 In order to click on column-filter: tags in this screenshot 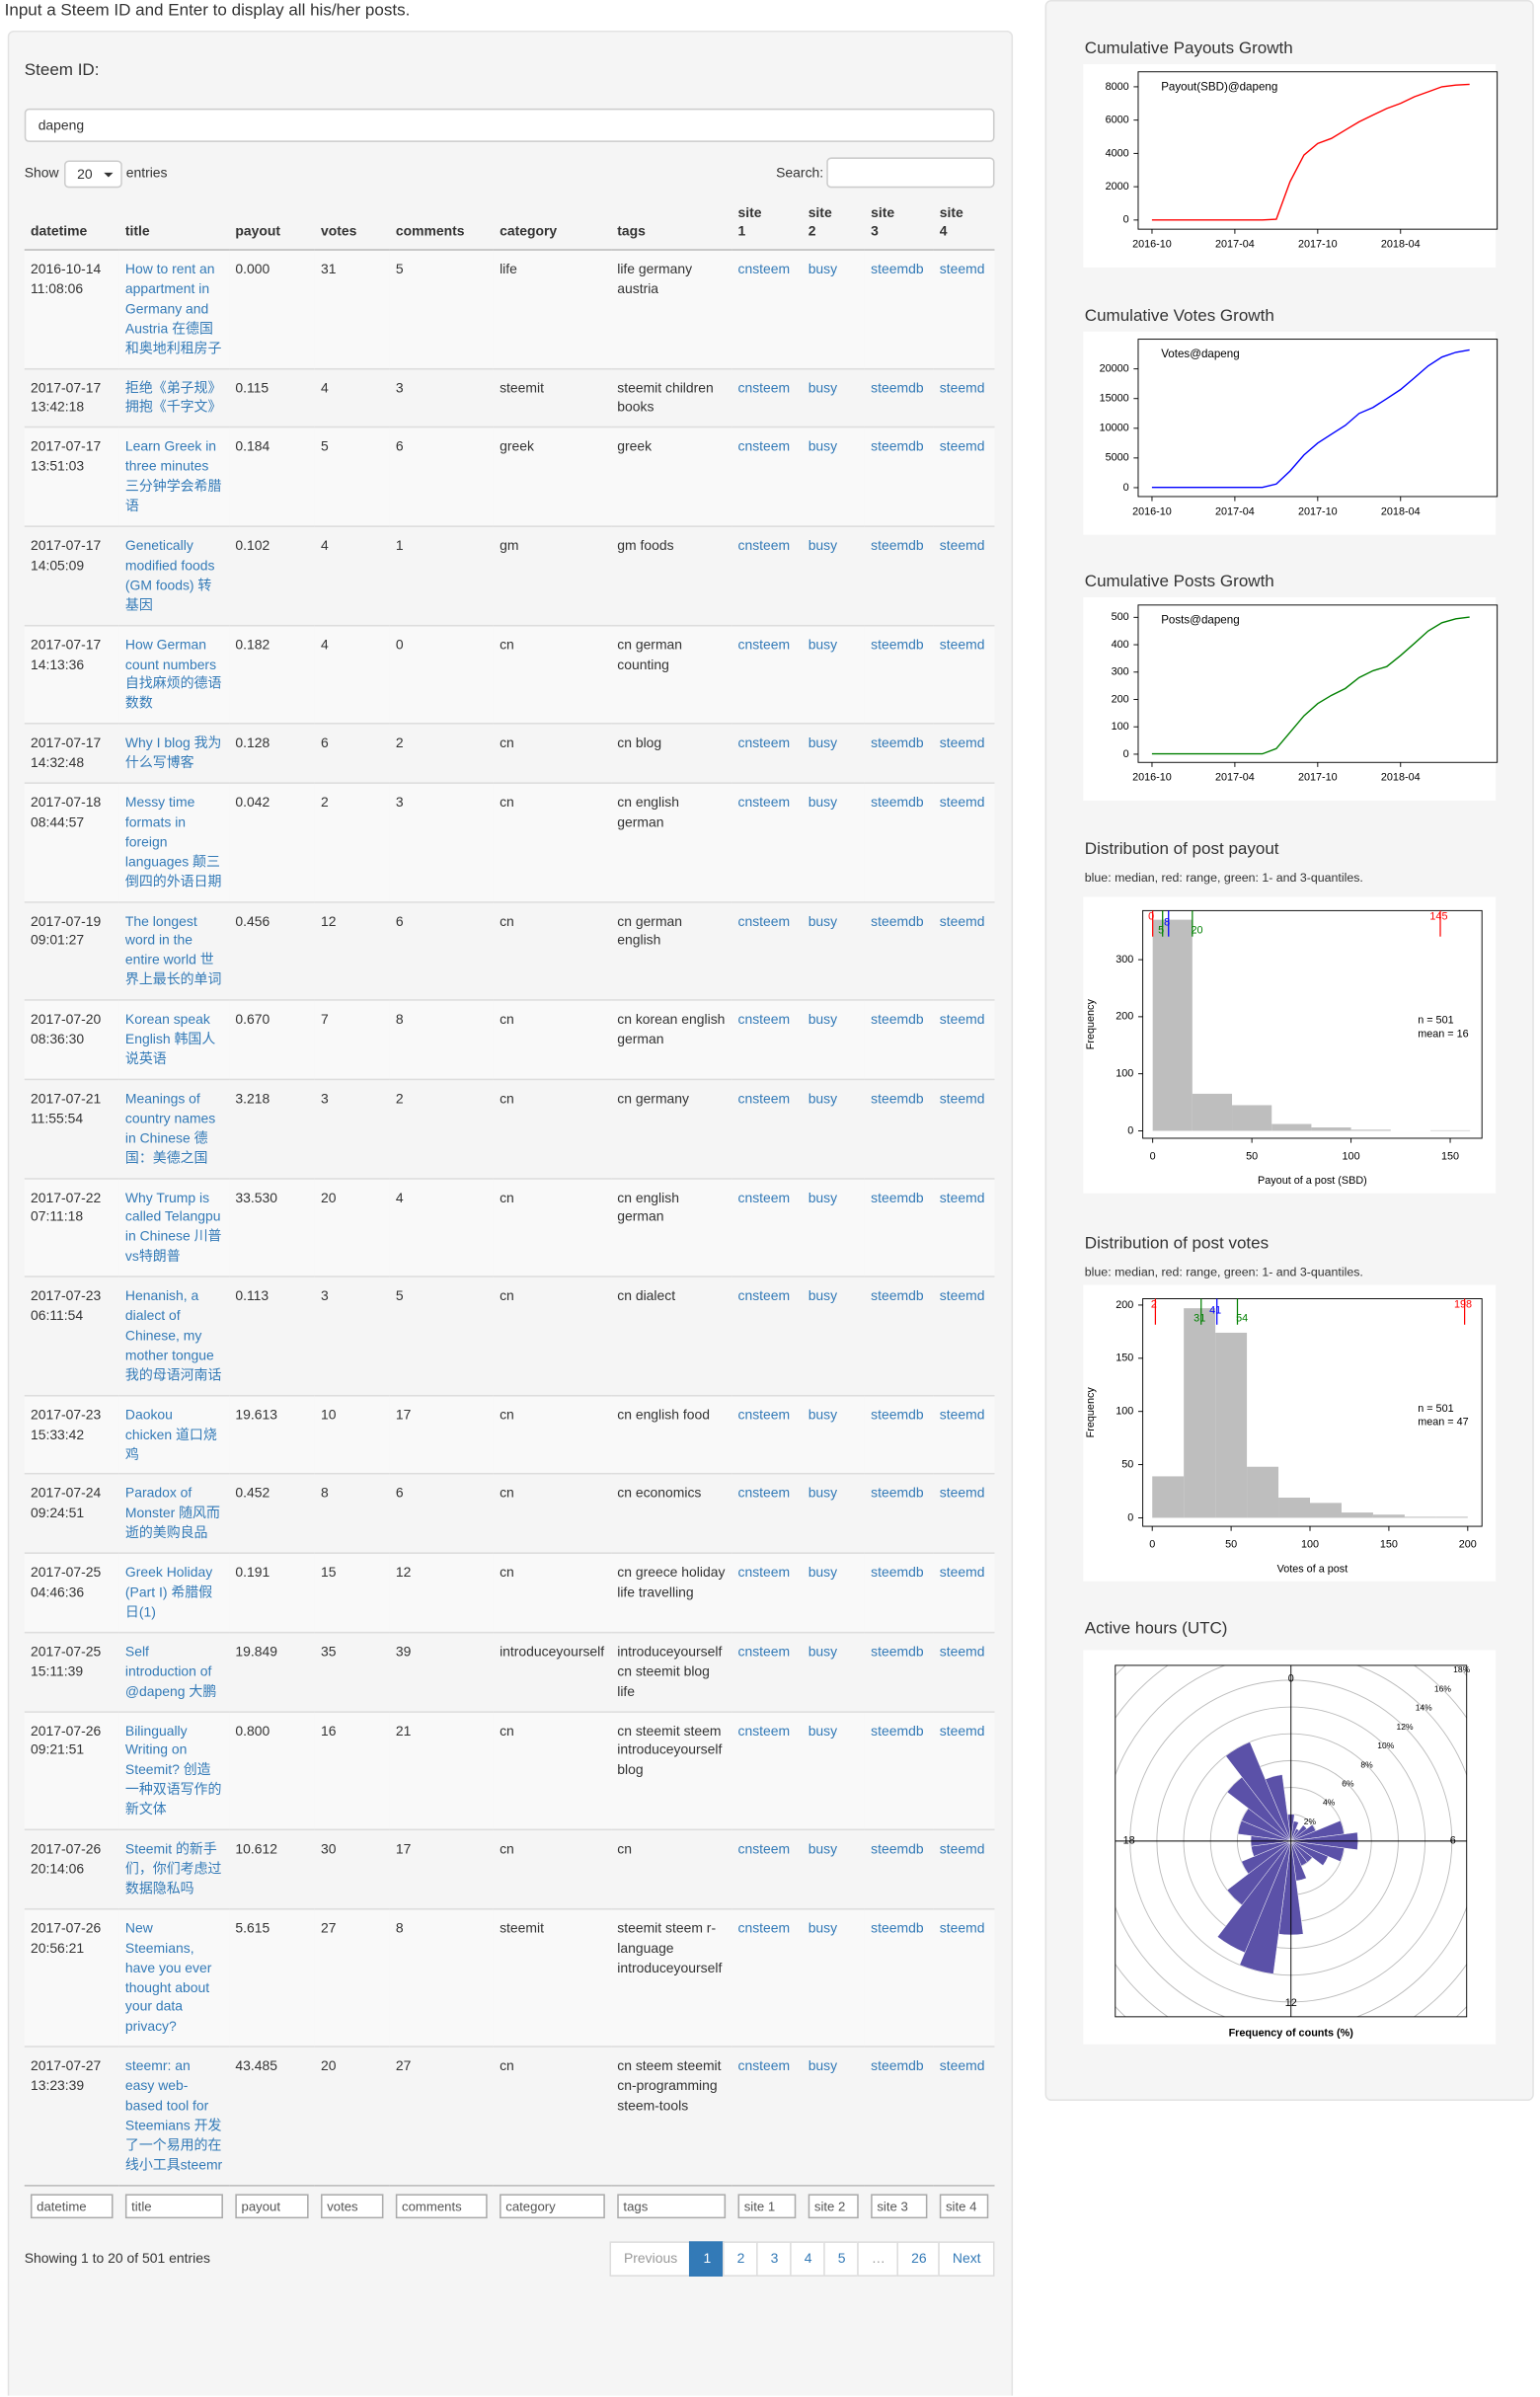, I will do `click(672, 2205)`.